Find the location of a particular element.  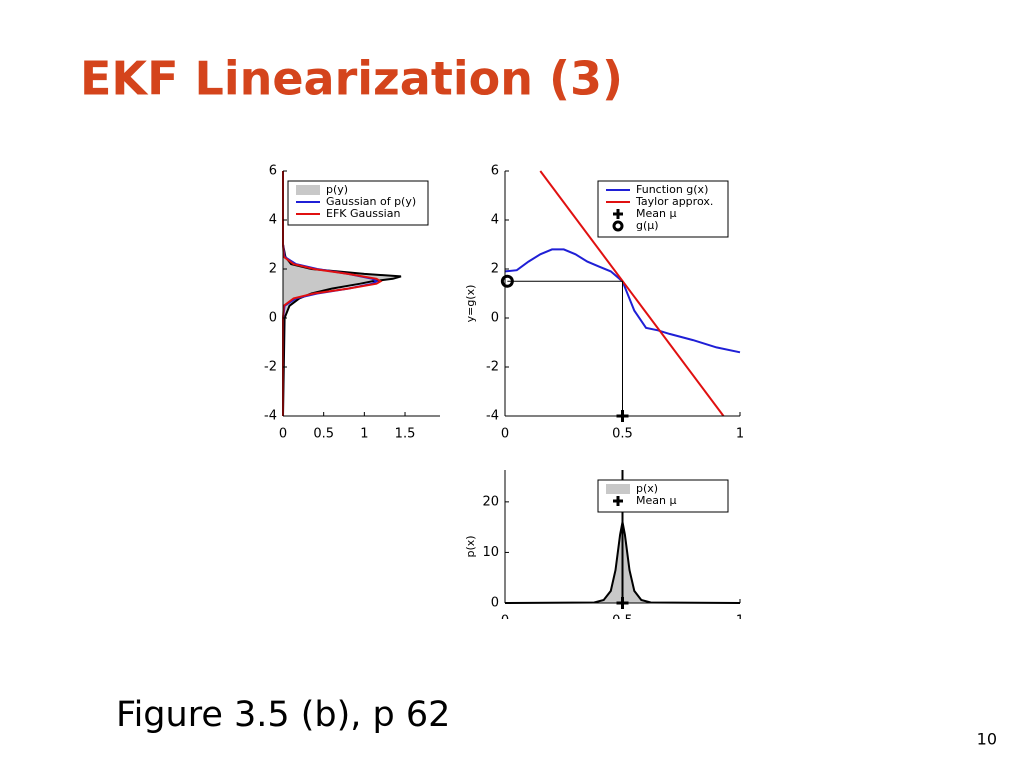

marker-circle is located at coordinates (507, 281).